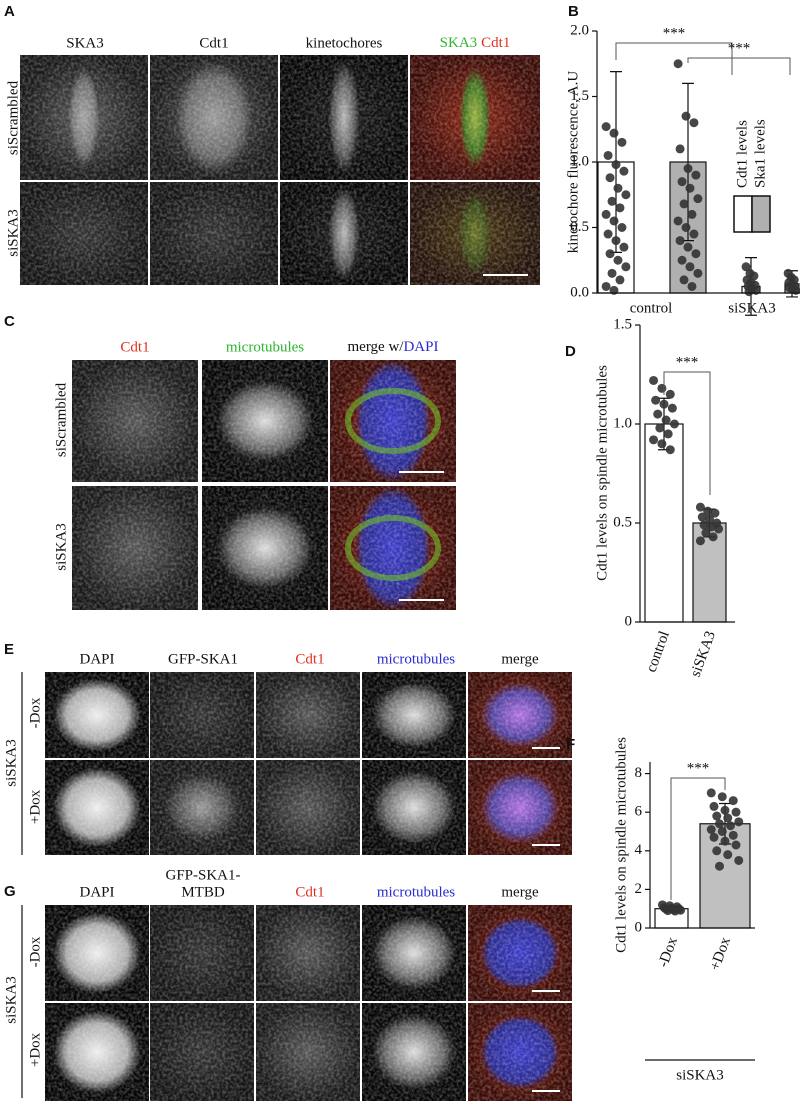 This screenshot has height=1106, width=800. What do you see at coordinates (202, 875) in the screenshot?
I see `column-header: GFP-SKA1-` at bounding box center [202, 875].